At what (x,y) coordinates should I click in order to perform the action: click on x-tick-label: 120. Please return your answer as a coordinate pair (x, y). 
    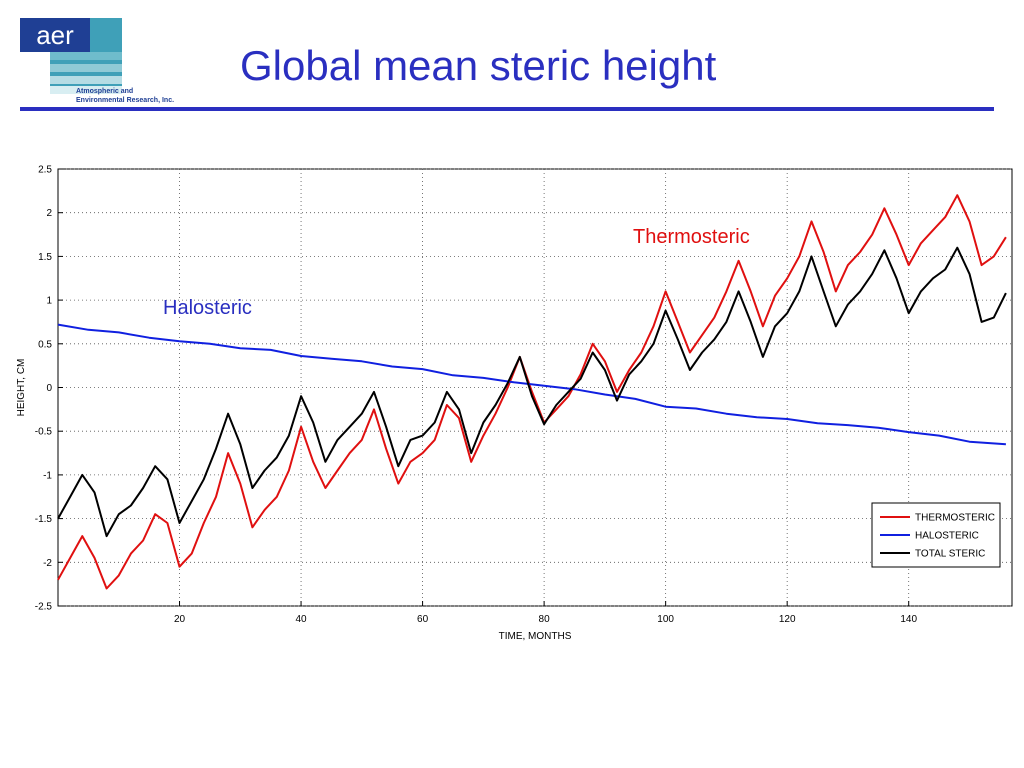
    Looking at the image, I should click on (787, 619).